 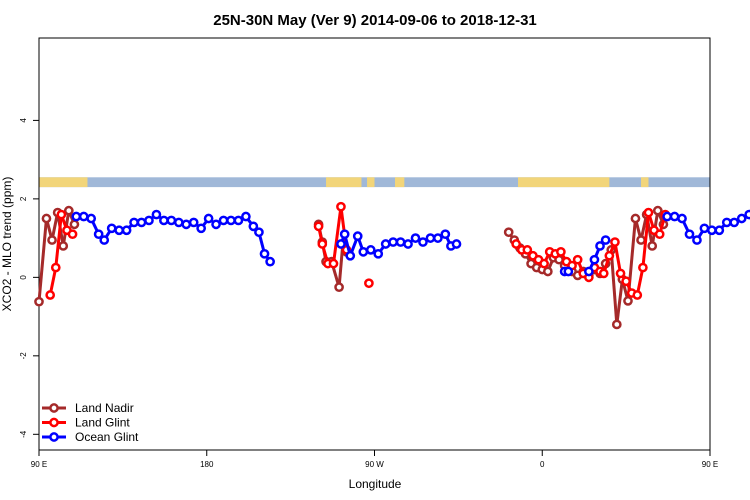 I want to click on x-axis-label: Longitude, so click(x=375, y=484).